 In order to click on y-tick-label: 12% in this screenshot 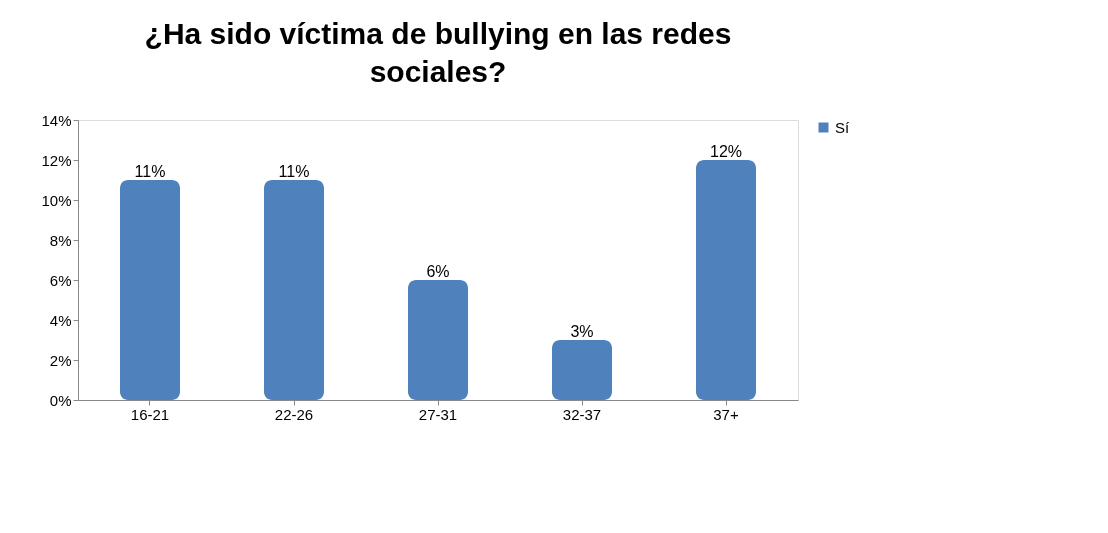, I will do `click(56, 160)`.